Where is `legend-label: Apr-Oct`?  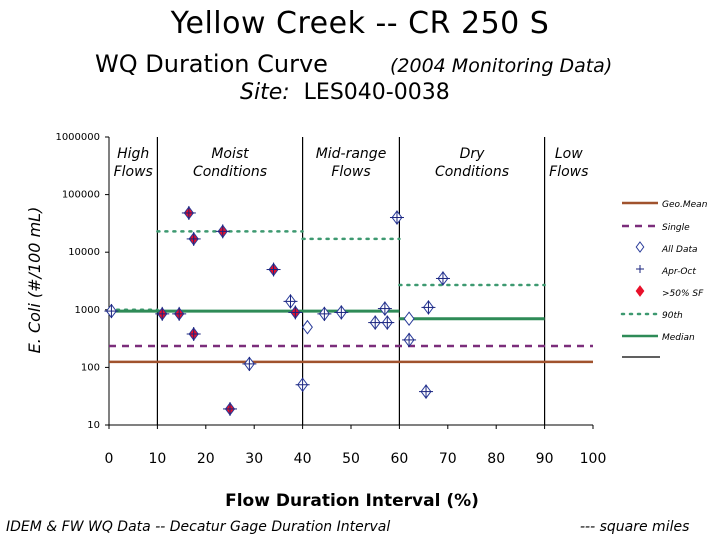 legend-label: Apr-Oct is located at coordinates (678, 272).